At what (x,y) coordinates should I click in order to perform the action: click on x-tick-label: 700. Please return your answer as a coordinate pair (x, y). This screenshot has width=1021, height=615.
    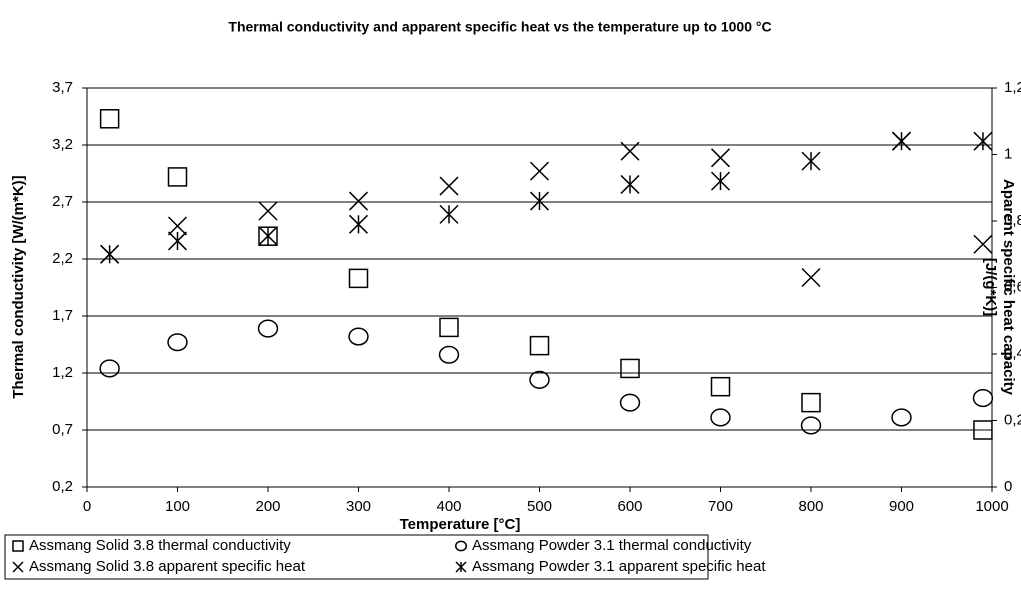
    Looking at the image, I should click on (720, 506).